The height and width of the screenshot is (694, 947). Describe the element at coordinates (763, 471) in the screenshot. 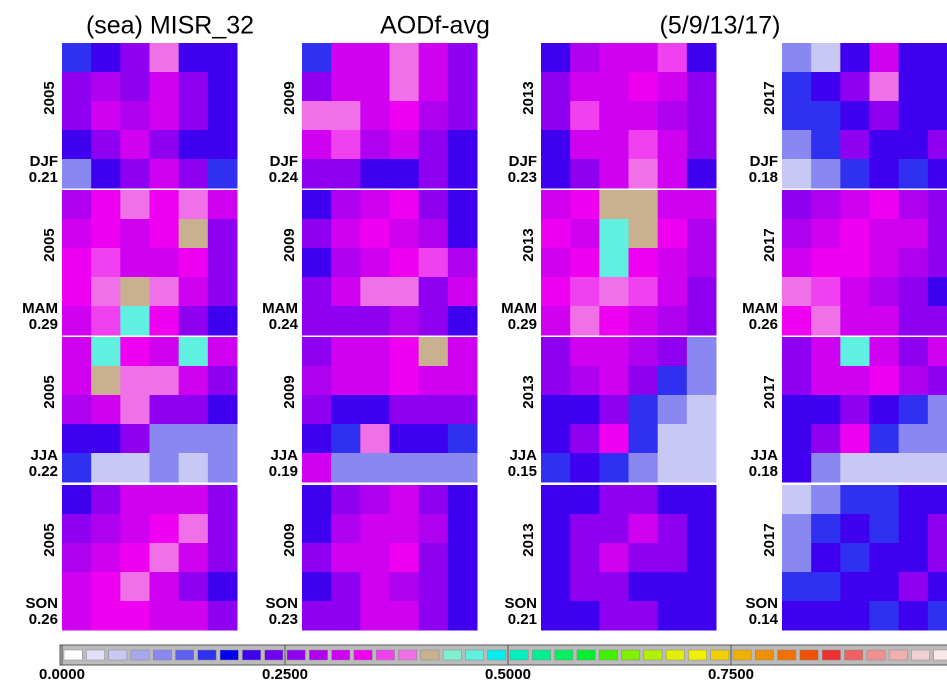

I see `mean-label: 0.18` at that location.